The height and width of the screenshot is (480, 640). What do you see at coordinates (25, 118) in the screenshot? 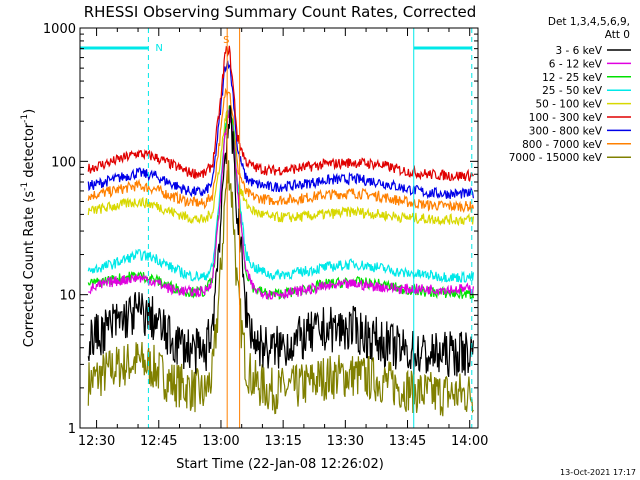
I see `y-axis-label-exp2: -1` at bounding box center [25, 118].